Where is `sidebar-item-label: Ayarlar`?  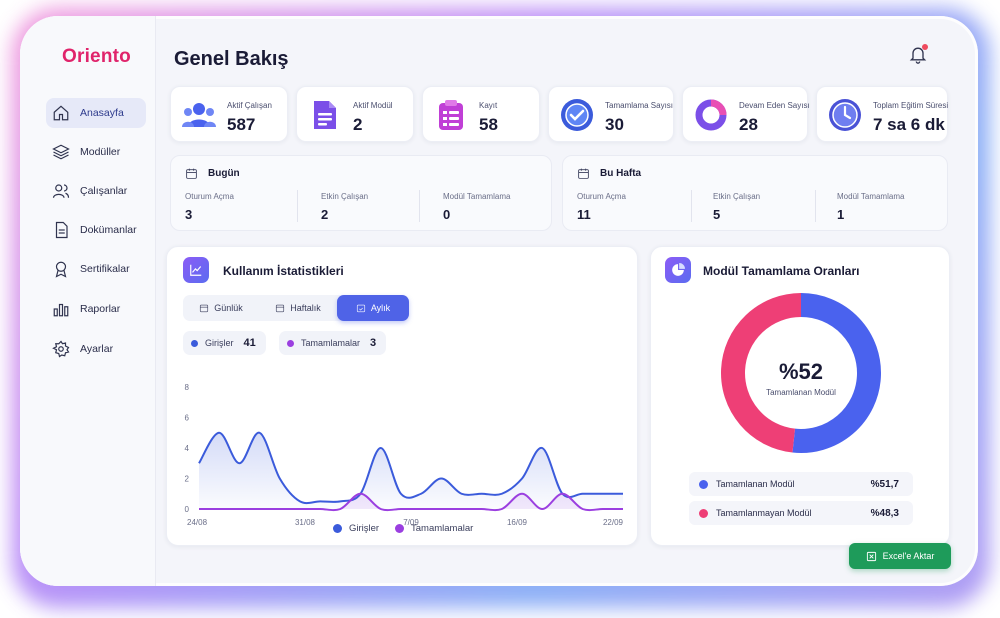 sidebar-item-label: Ayarlar is located at coordinates (97, 349).